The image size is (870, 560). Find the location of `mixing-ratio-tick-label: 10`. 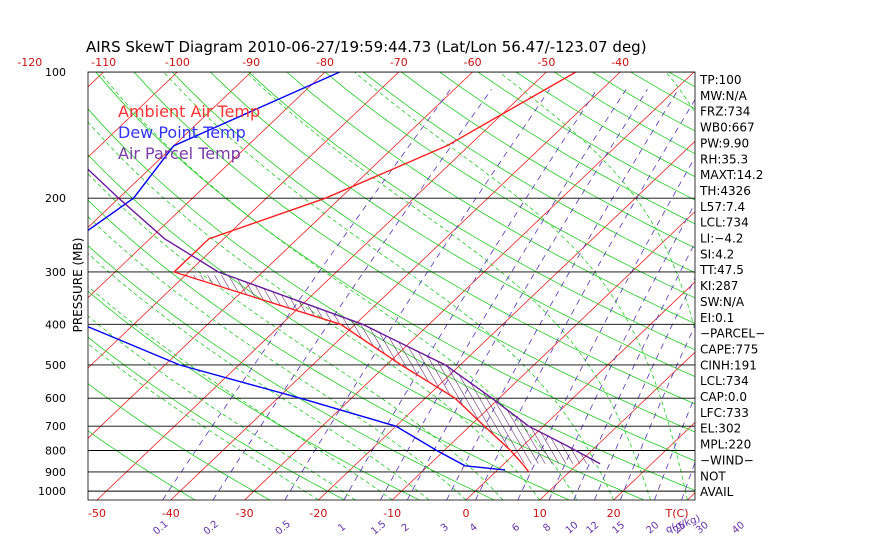

mixing-ratio-tick-label: 10 is located at coordinates (572, 528).